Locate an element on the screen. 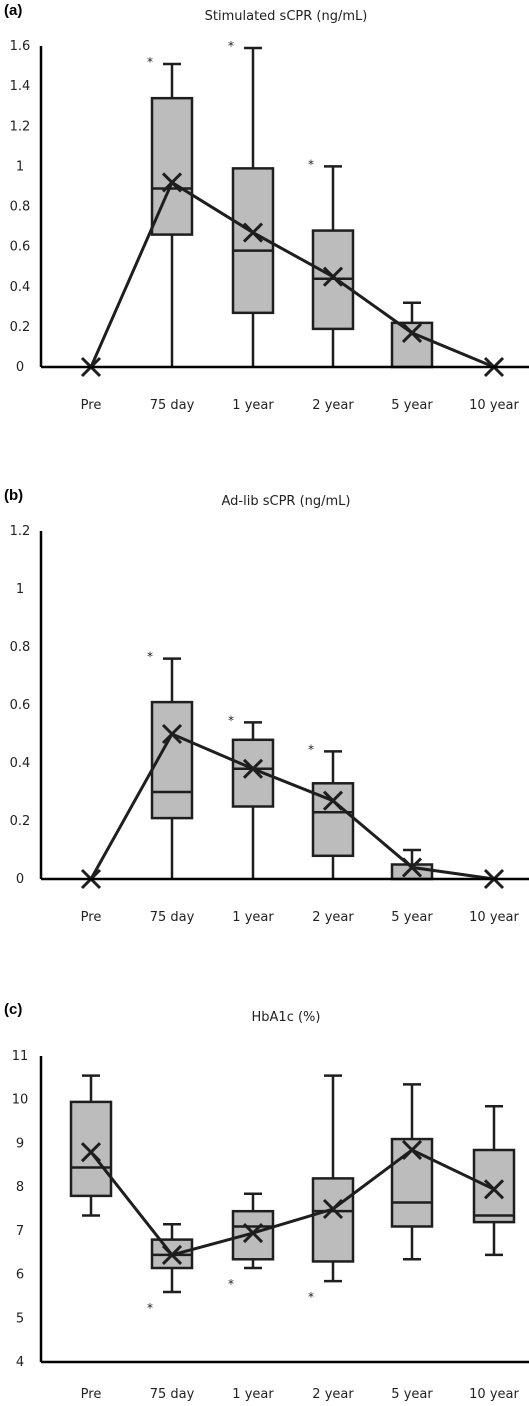 The image size is (529, 1406). y-tick-label: 1.6 is located at coordinates (20, 46).